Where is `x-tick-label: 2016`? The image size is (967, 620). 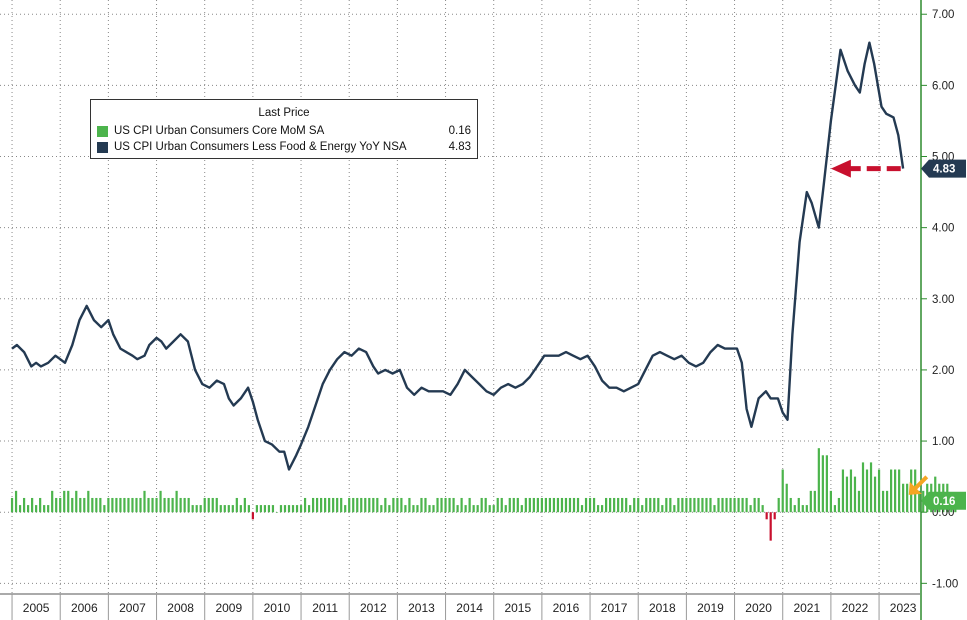 x-tick-label: 2016 is located at coordinates (566, 608).